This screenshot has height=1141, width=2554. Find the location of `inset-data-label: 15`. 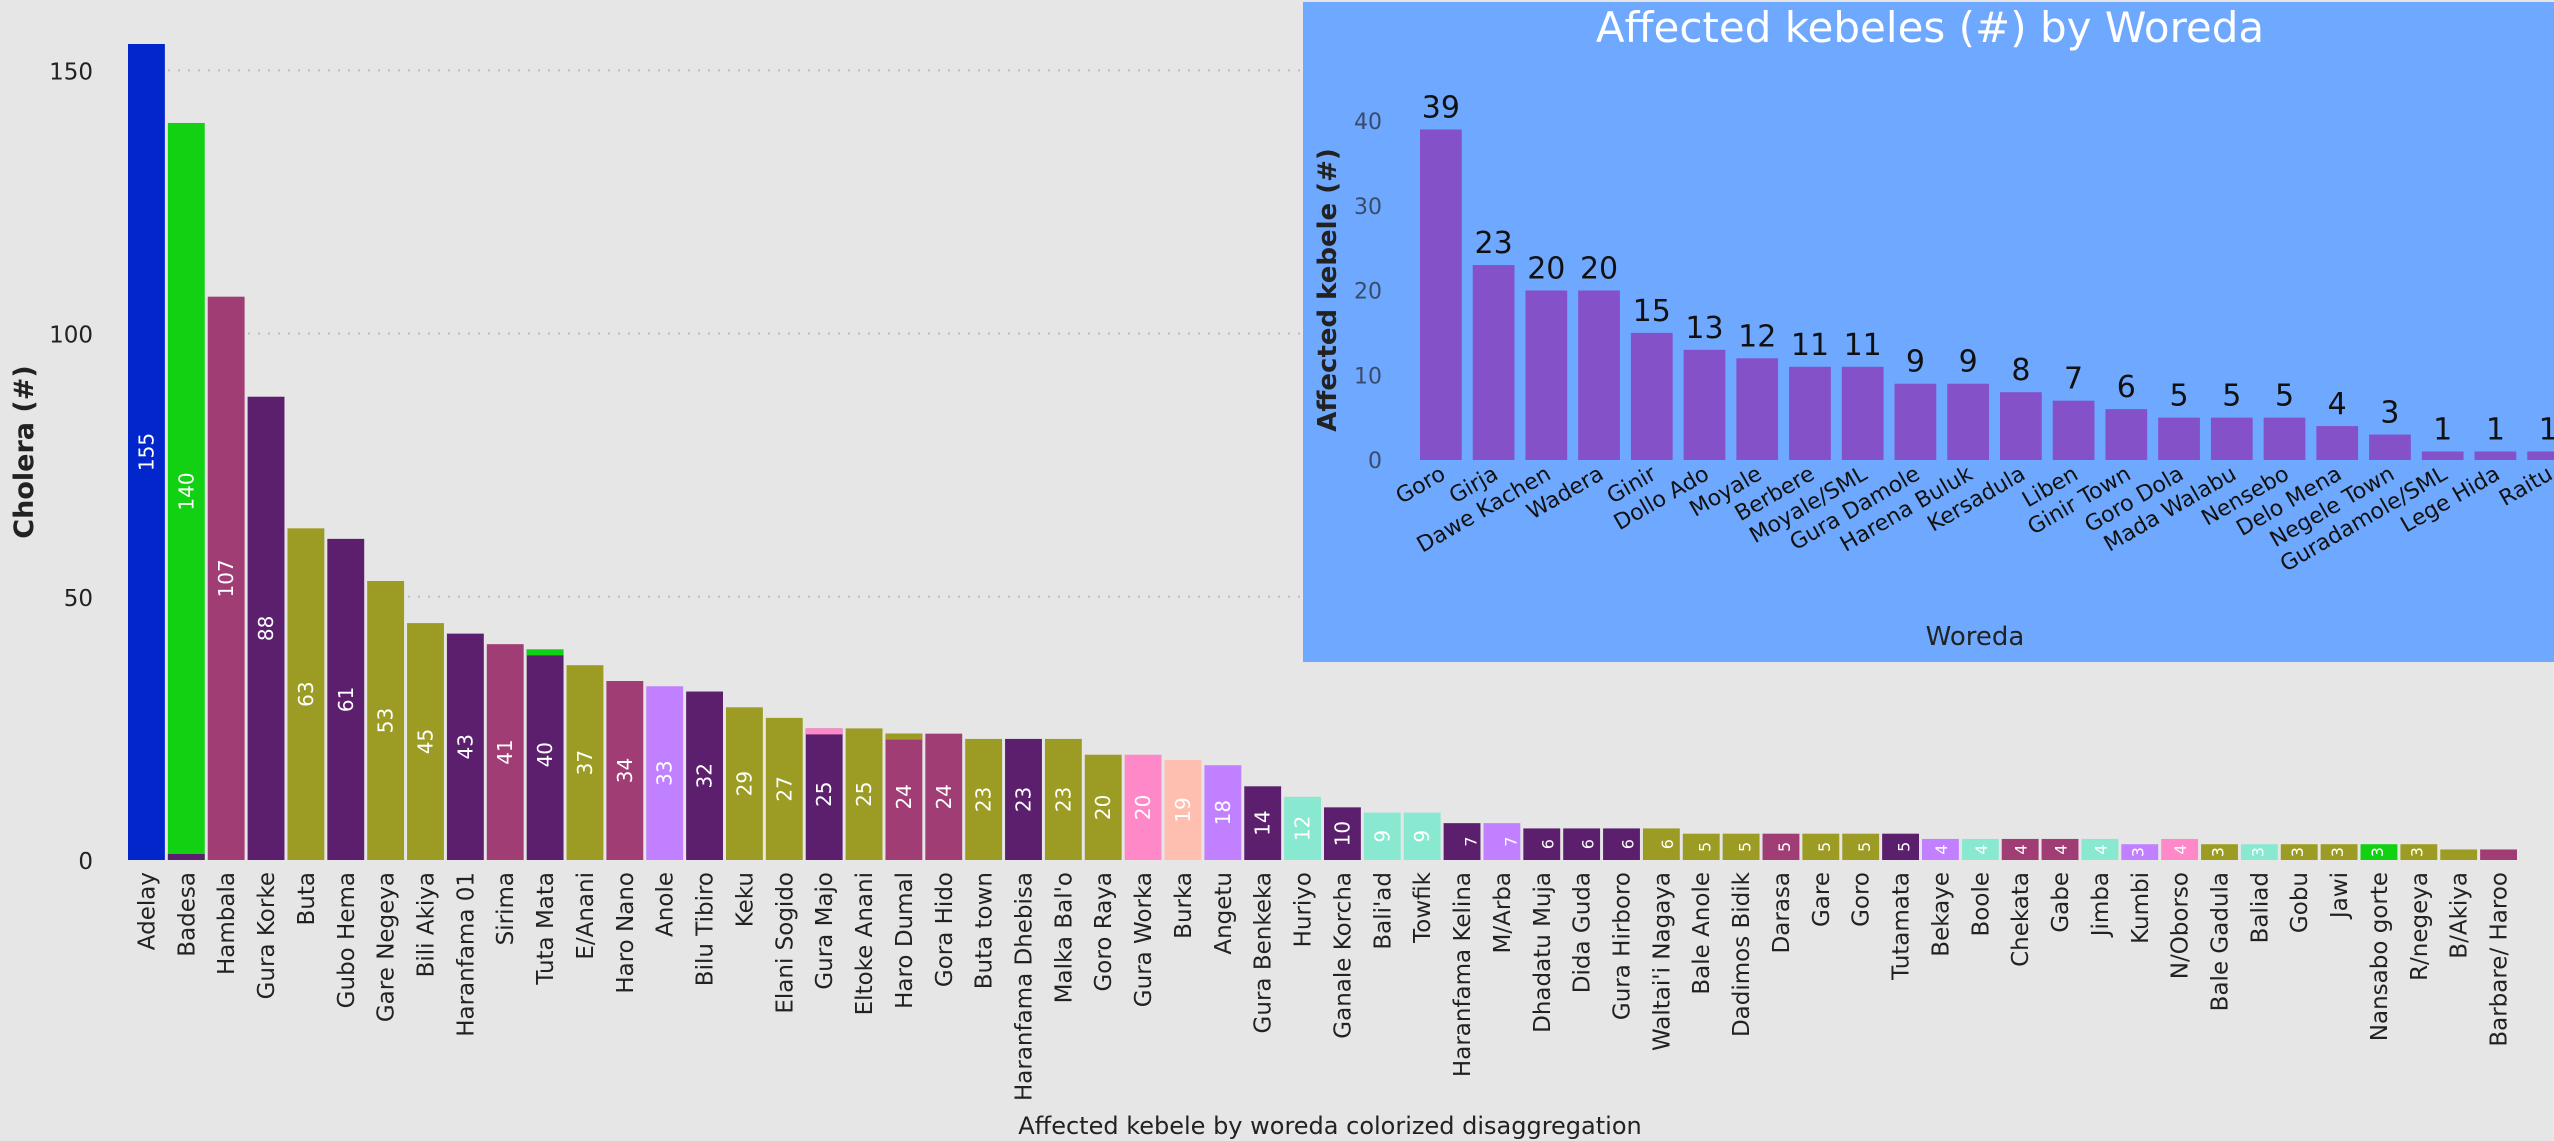

inset-data-label: 15 is located at coordinates (1652, 311).